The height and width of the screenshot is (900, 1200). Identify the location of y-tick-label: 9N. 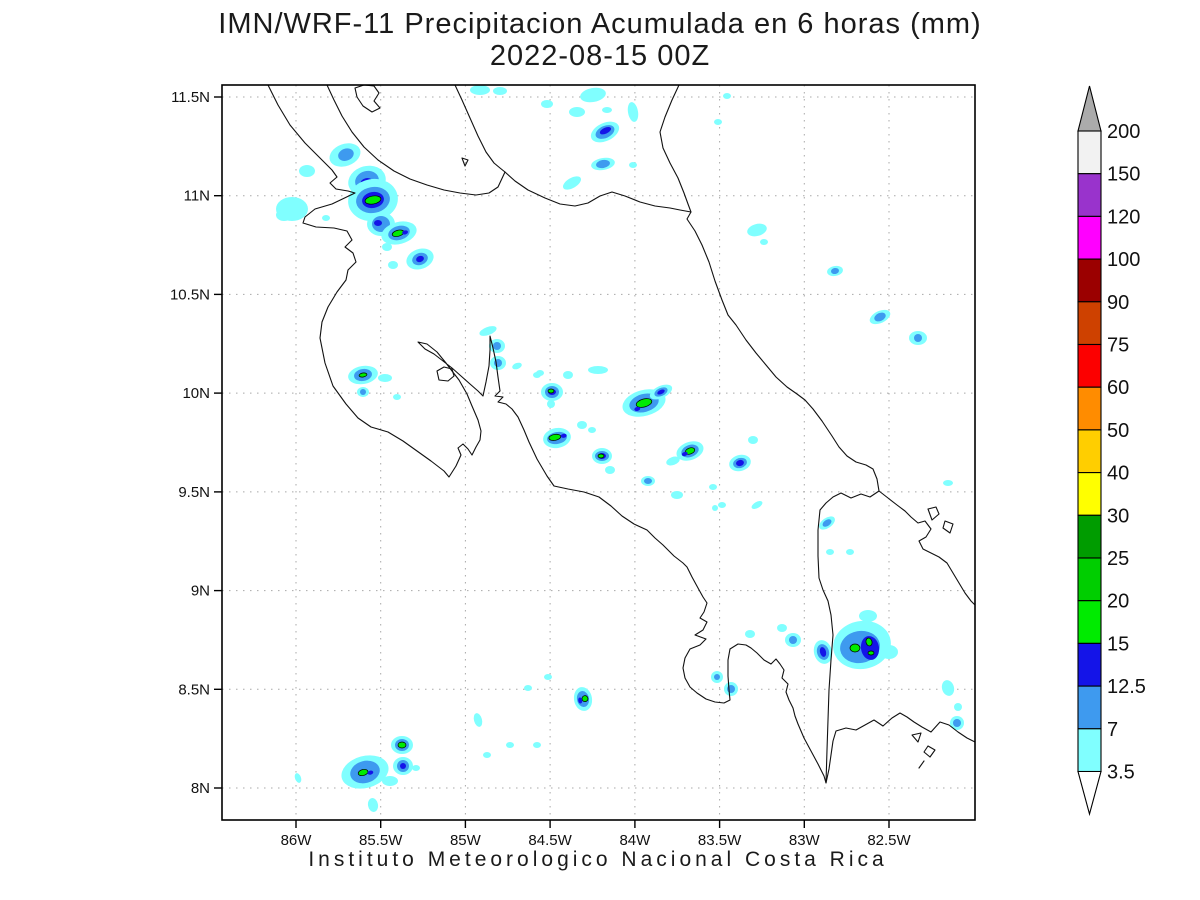
(200, 591).